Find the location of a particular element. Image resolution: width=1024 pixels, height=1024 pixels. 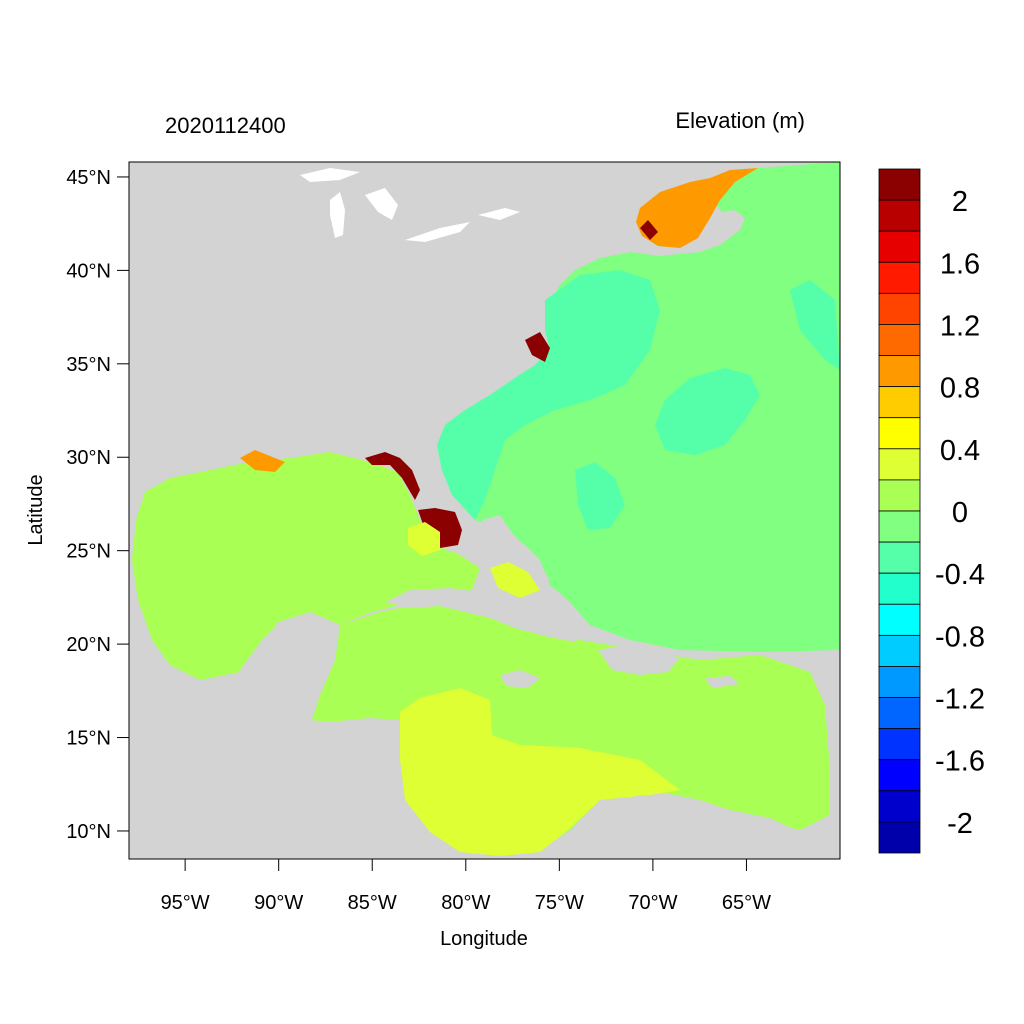

south-america-coast is located at coordinates (690, 827).